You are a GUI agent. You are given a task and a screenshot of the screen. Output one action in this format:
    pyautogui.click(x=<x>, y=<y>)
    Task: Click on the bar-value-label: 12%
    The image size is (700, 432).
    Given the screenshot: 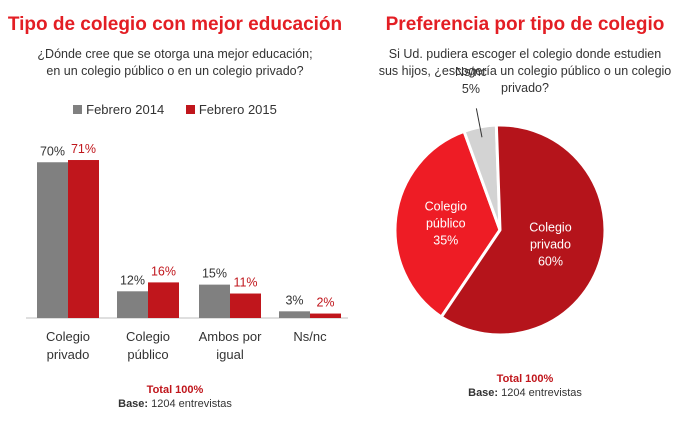 What is the action you would take?
    pyautogui.click(x=132, y=280)
    